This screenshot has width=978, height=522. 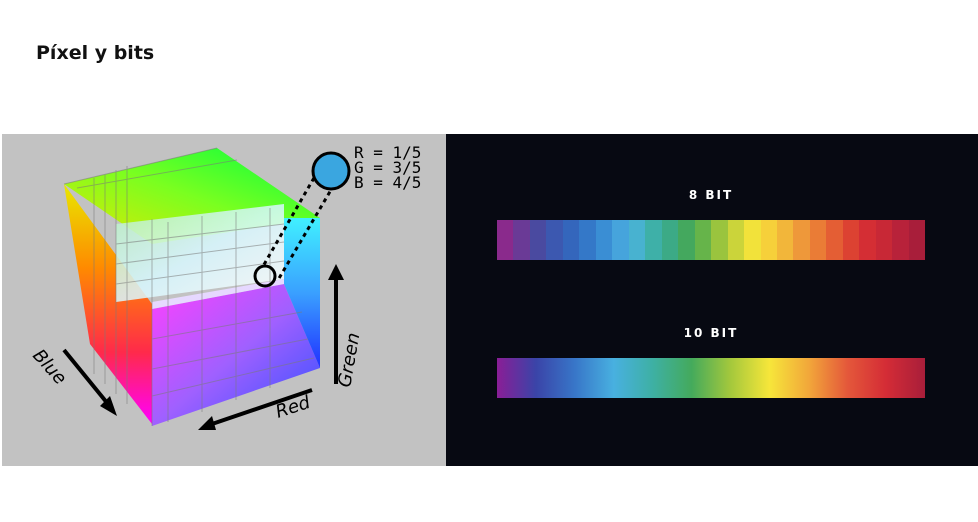 What do you see at coordinates (711, 195) in the screenshot?
I see `label-8-bit: 8 BIT` at bounding box center [711, 195].